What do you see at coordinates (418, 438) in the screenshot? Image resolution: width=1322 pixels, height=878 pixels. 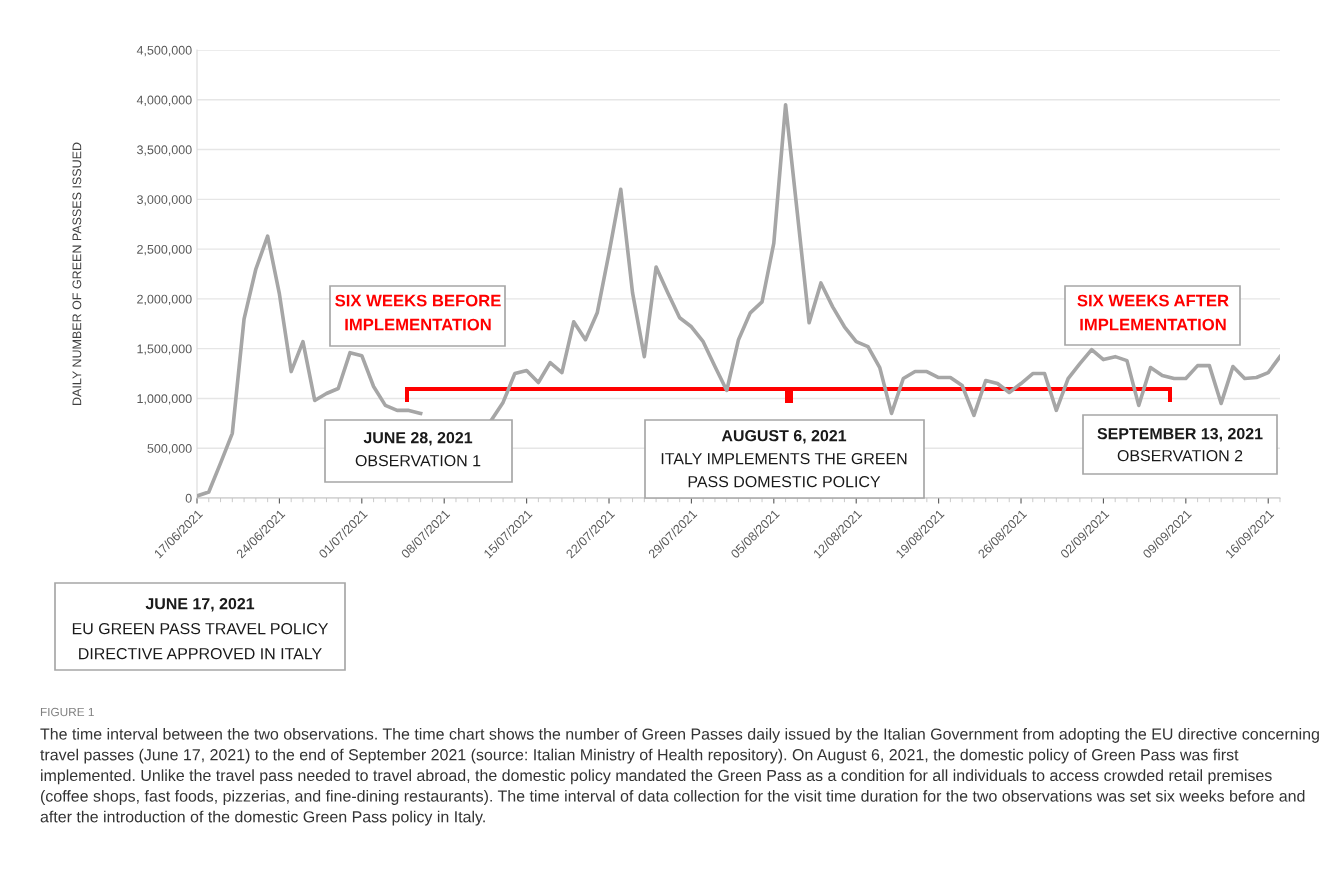 I see `annotation: JUNE 28, 2021` at bounding box center [418, 438].